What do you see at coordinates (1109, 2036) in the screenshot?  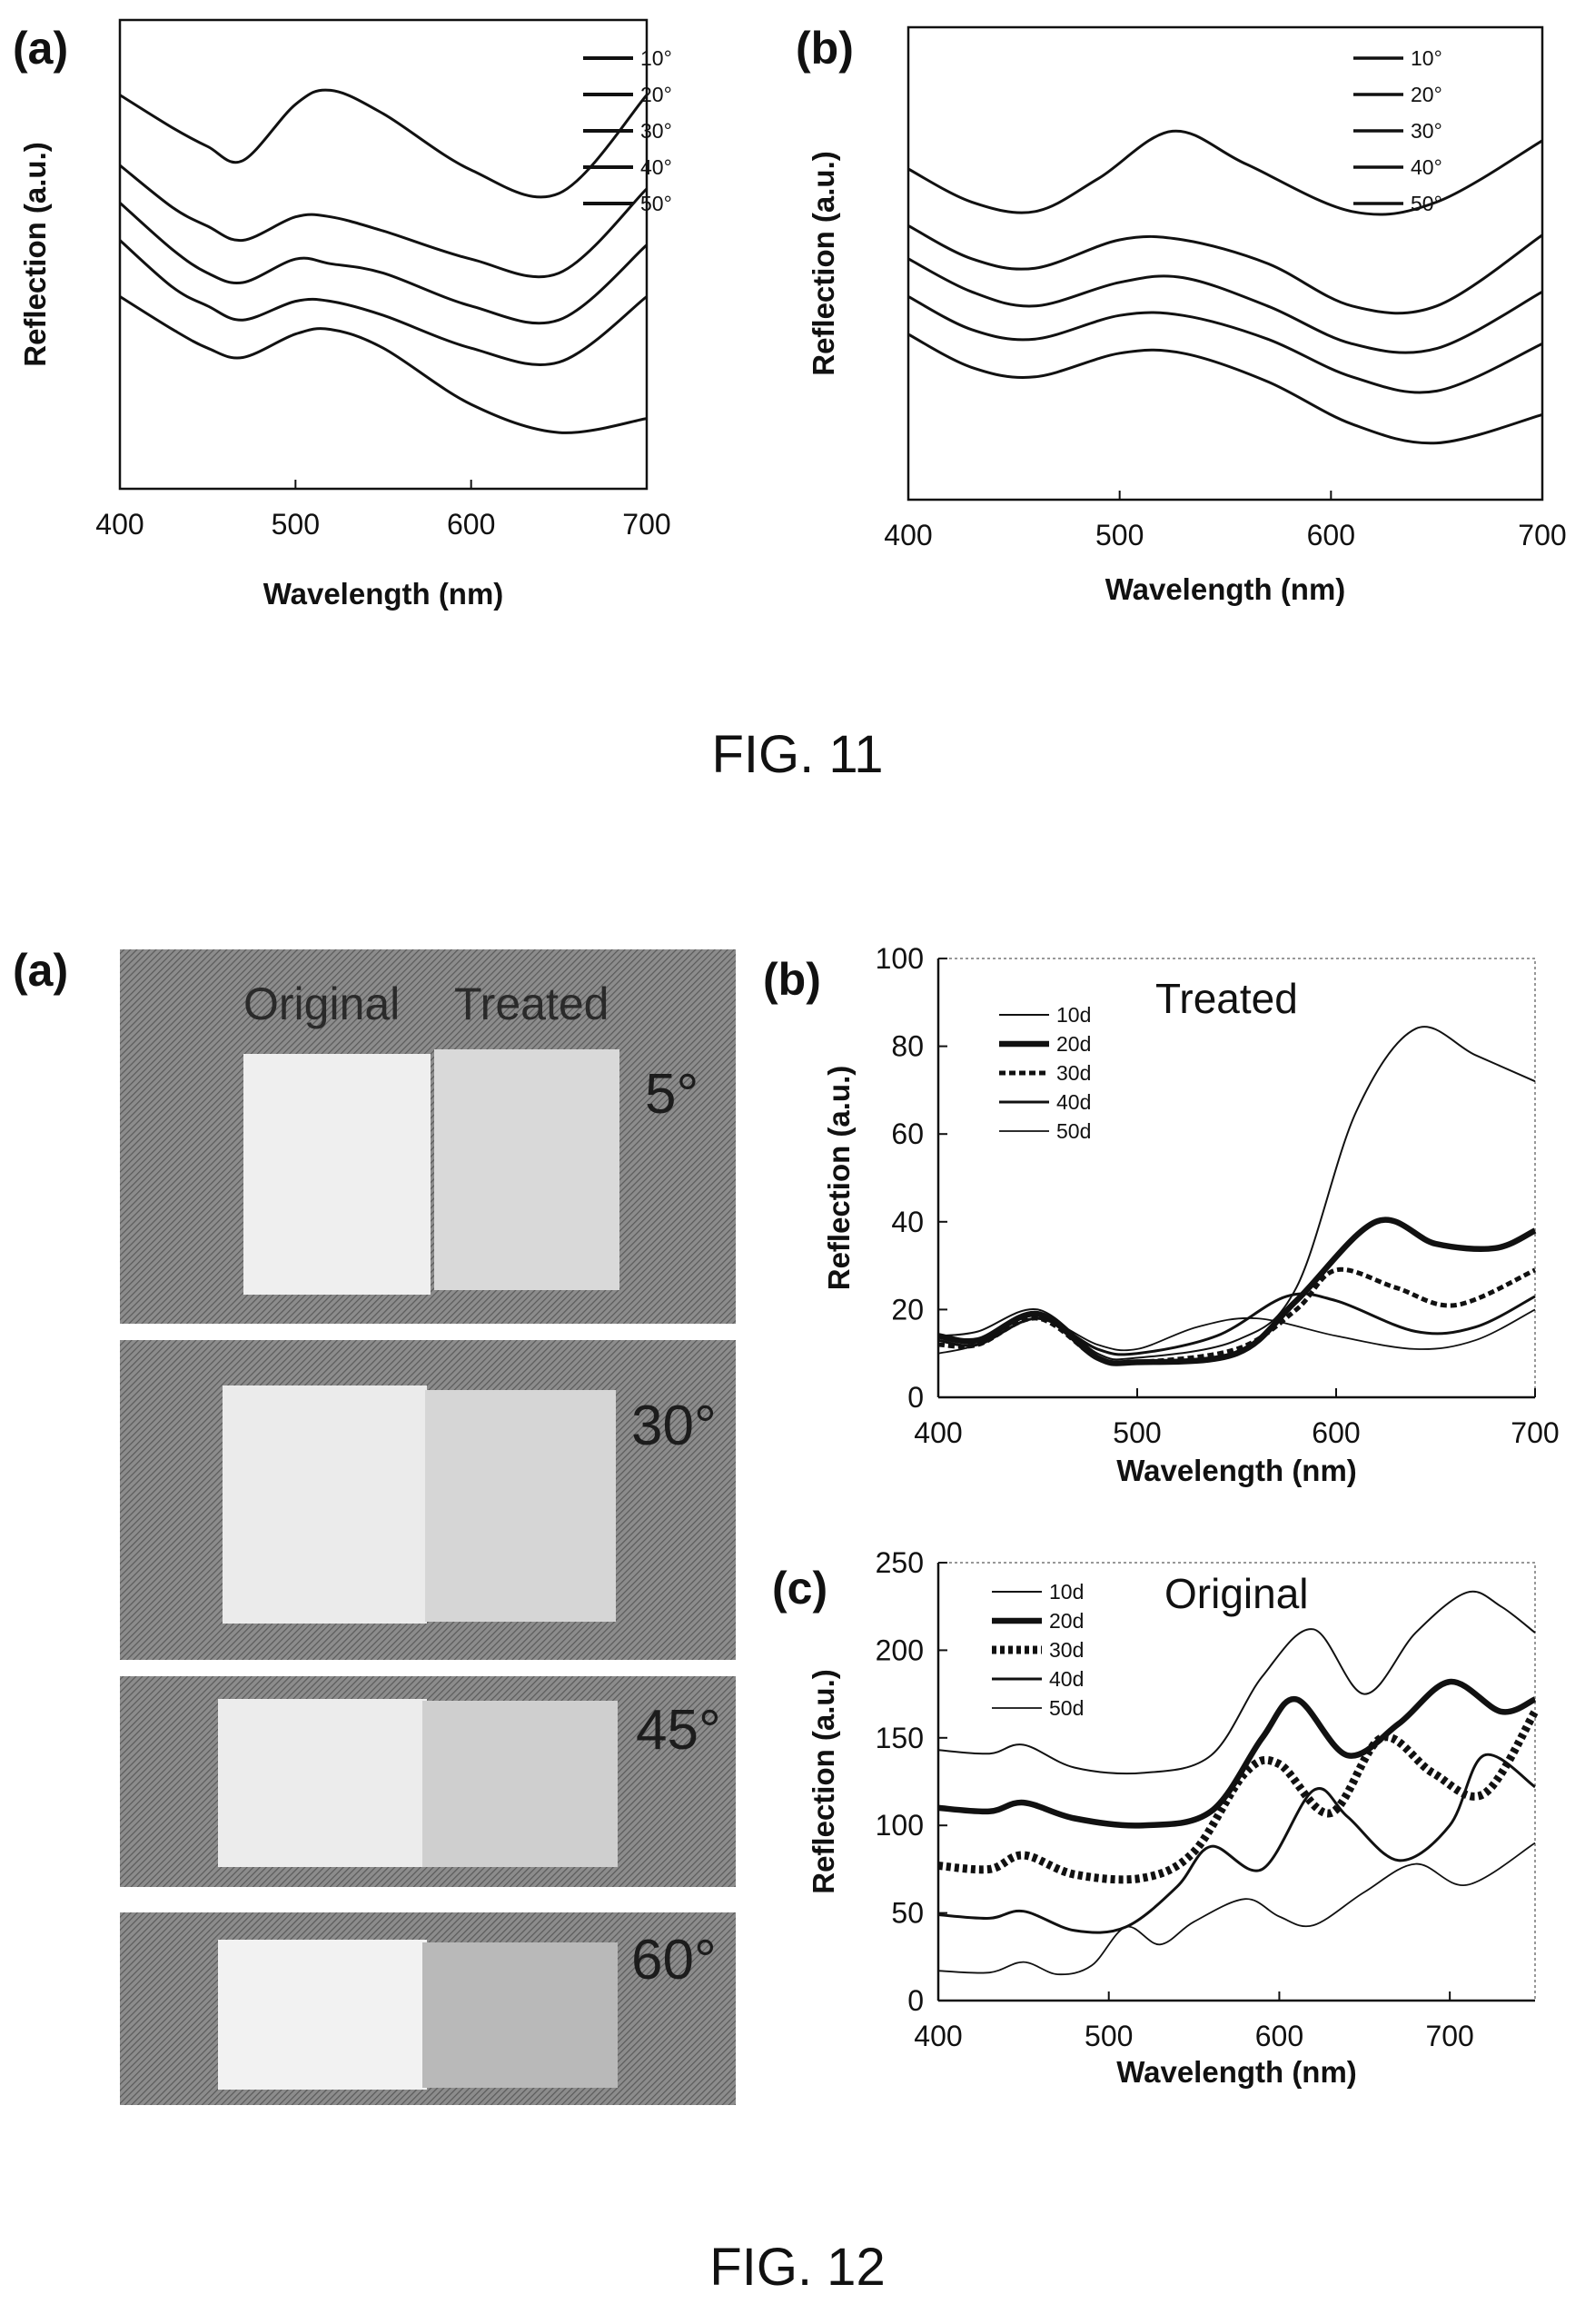 I see `fig12c-x-tick-label: 500` at bounding box center [1109, 2036].